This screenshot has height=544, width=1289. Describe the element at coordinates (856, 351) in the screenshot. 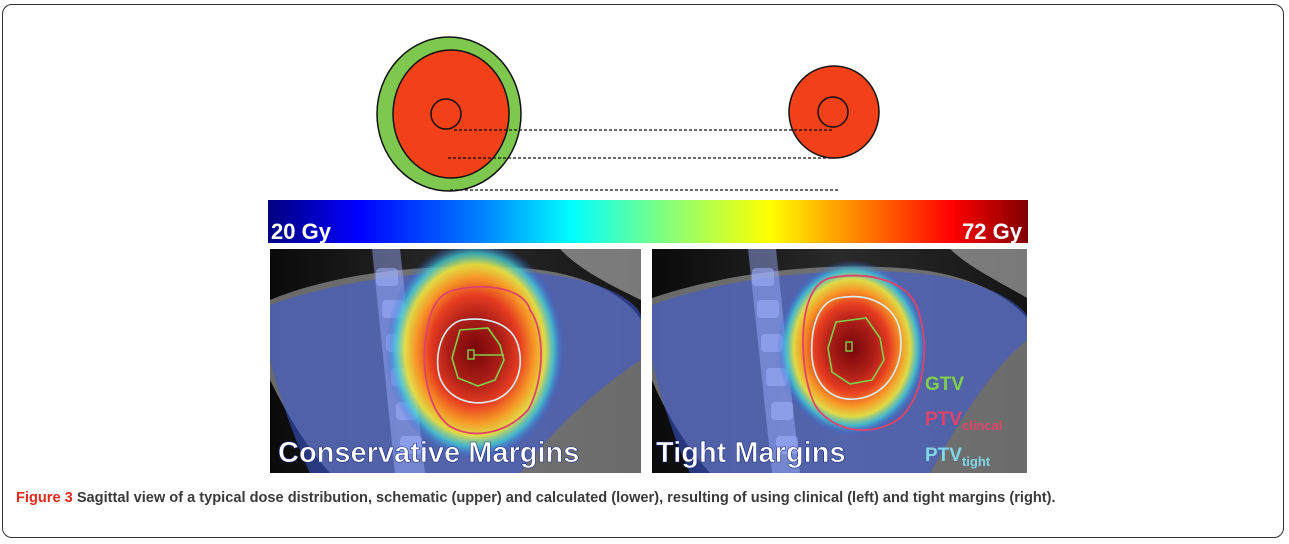

I see `gtv-contour-right` at that location.